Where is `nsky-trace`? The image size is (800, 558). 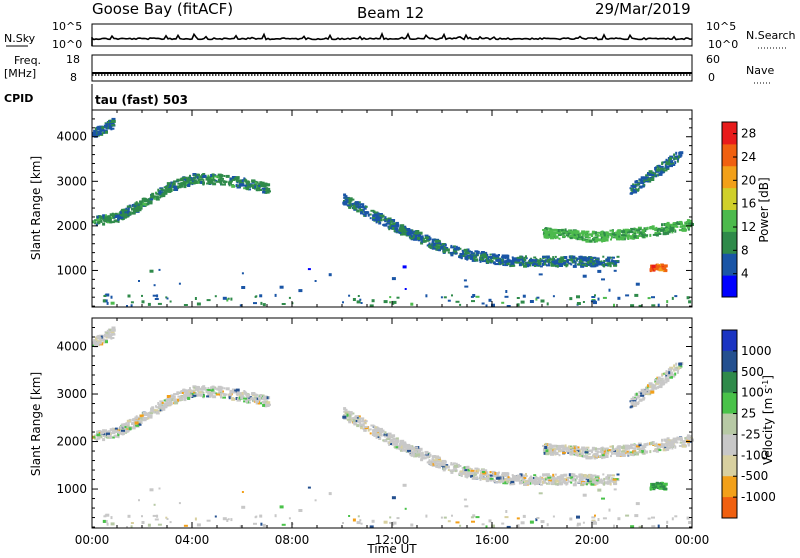 nsky-trace is located at coordinates (392, 38).